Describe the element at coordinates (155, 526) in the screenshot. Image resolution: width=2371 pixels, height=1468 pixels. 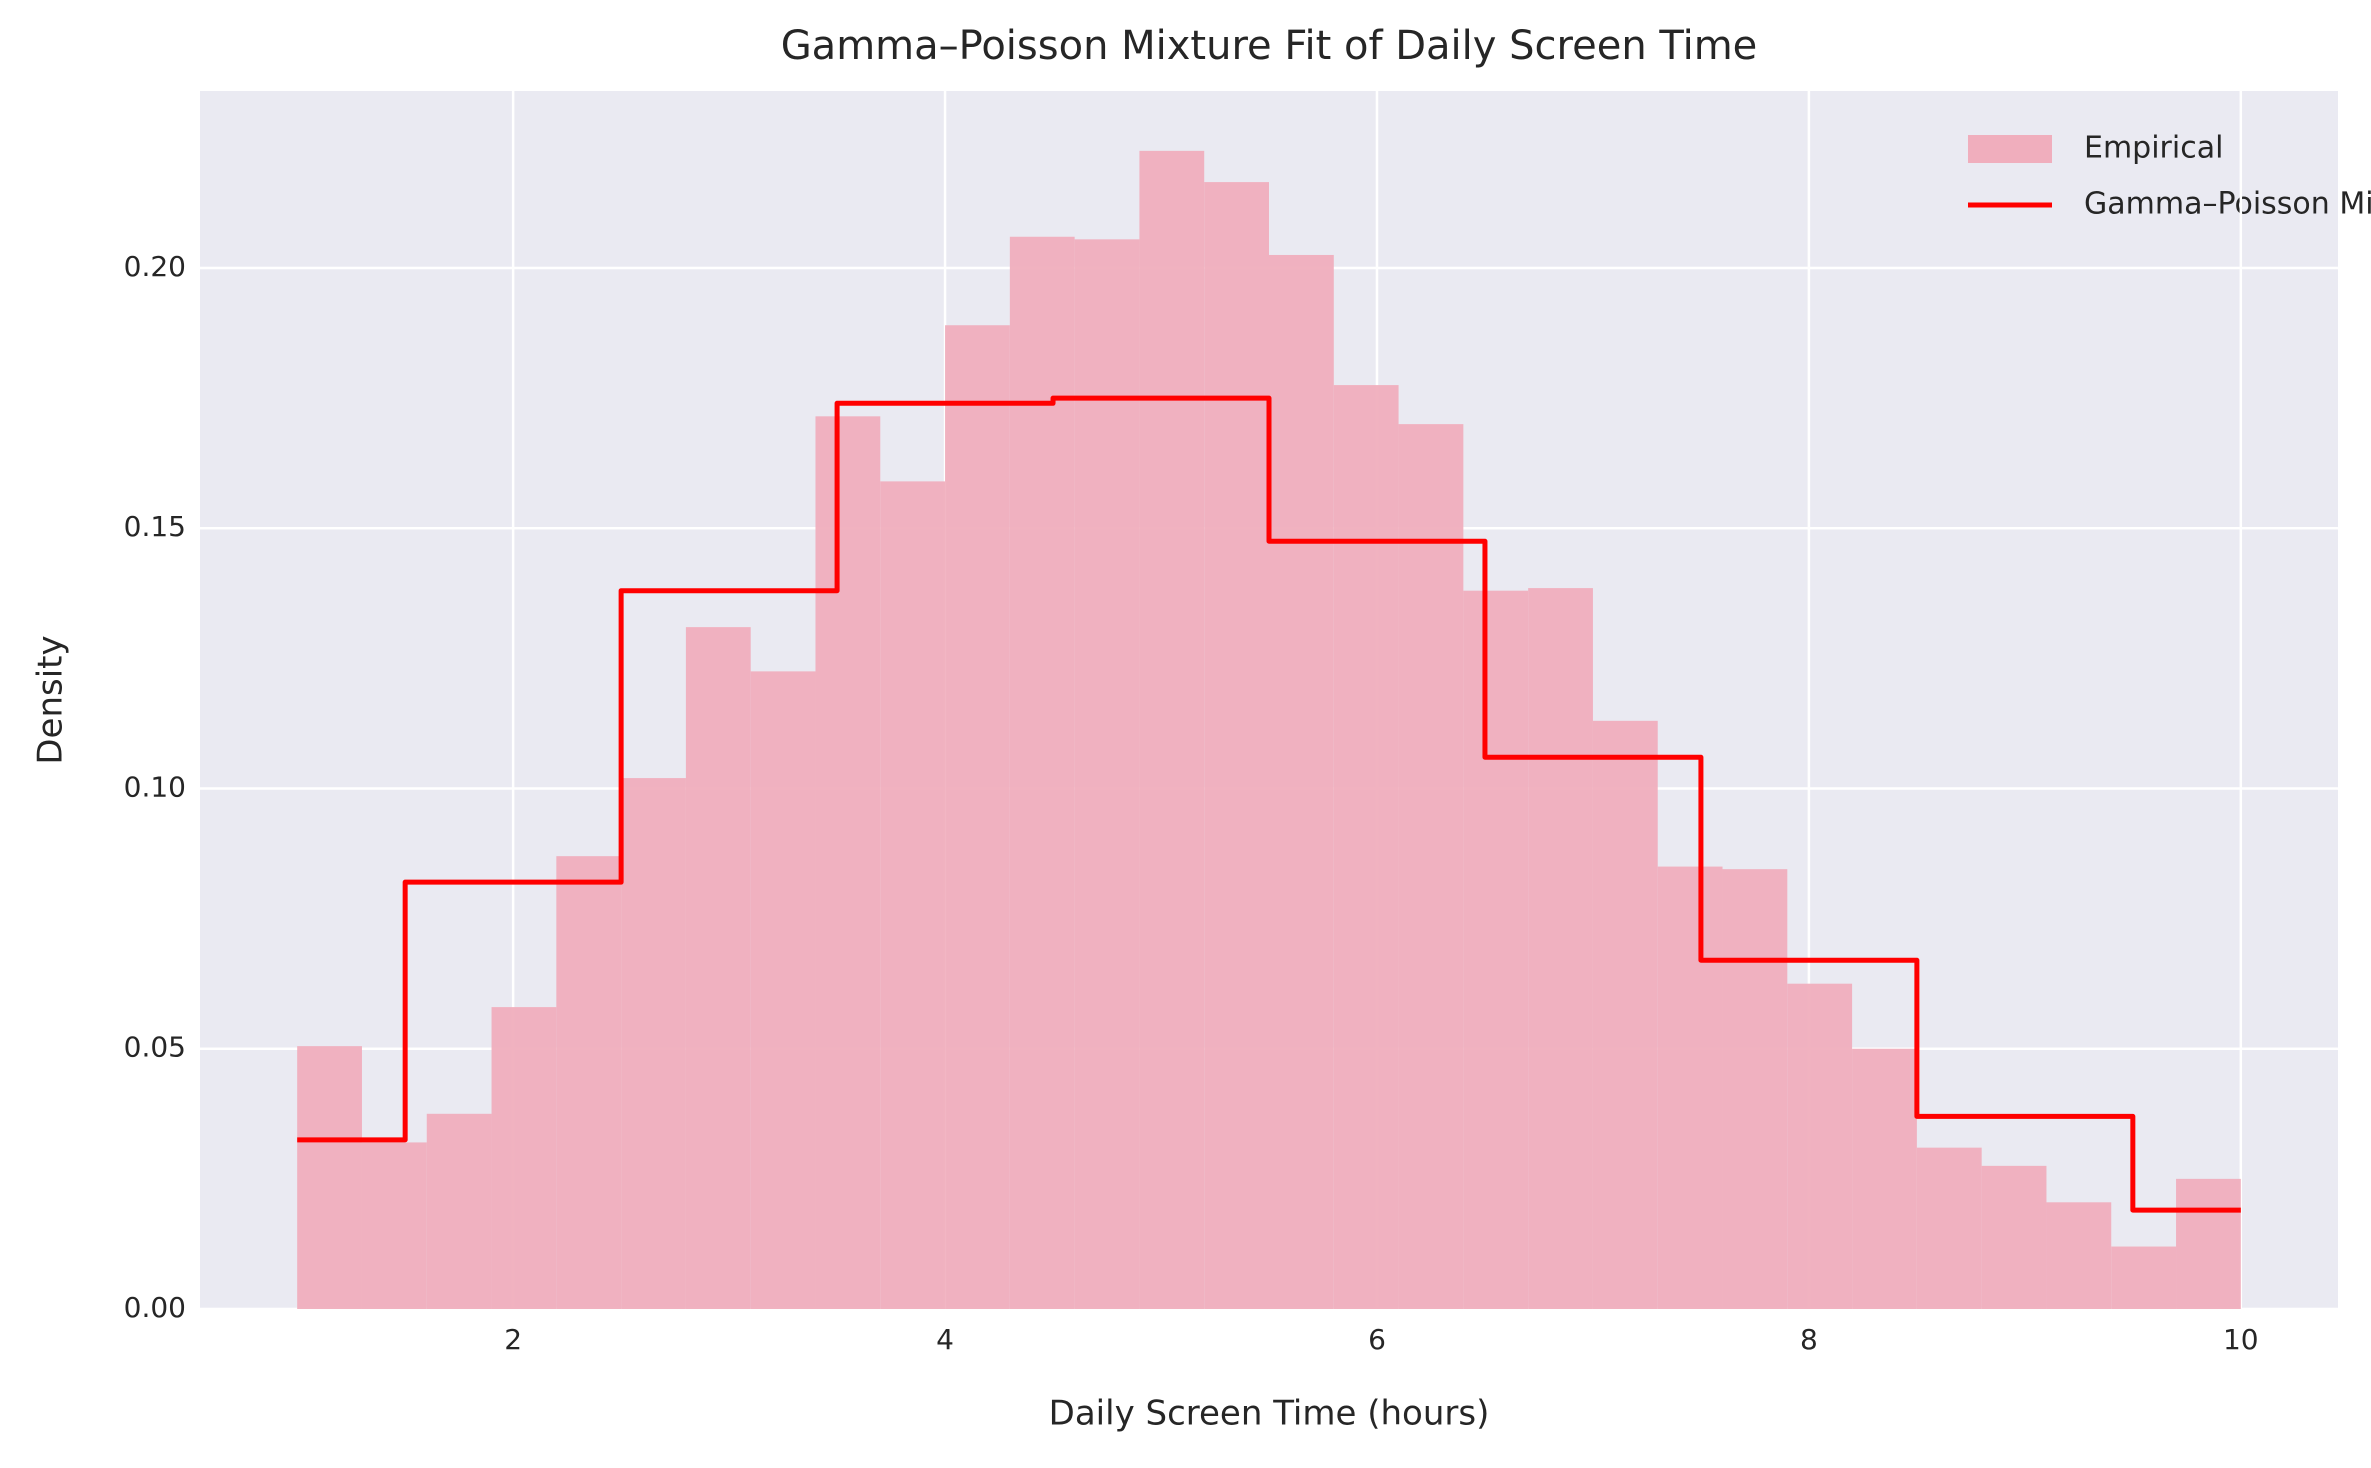
I see `y-tick-label: 0.15` at that location.